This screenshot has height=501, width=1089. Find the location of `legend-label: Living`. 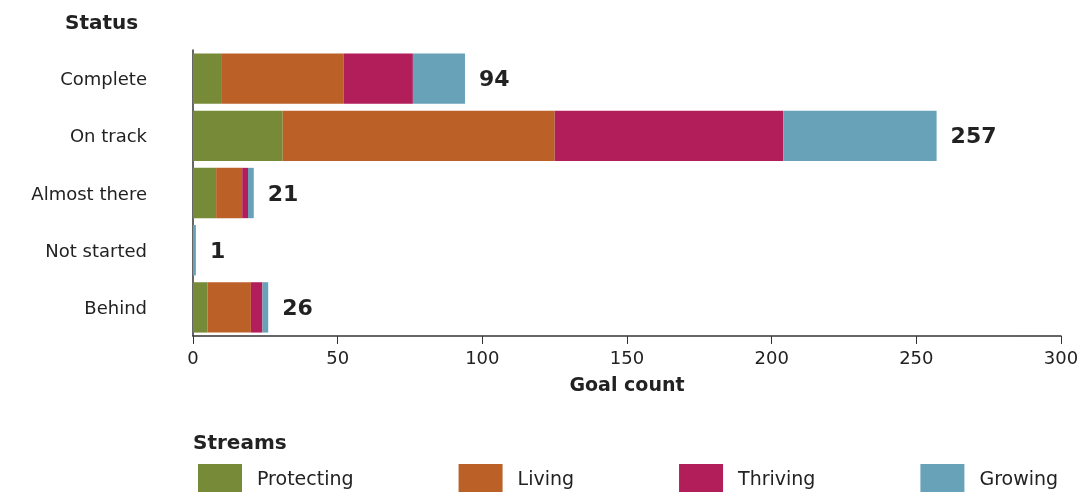

legend-label: Living is located at coordinates (546, 478).